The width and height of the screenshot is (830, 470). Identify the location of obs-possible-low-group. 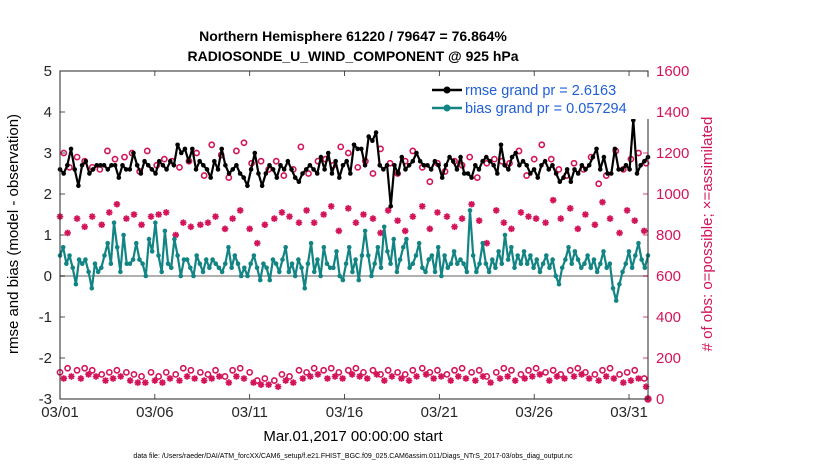
(352, 374).